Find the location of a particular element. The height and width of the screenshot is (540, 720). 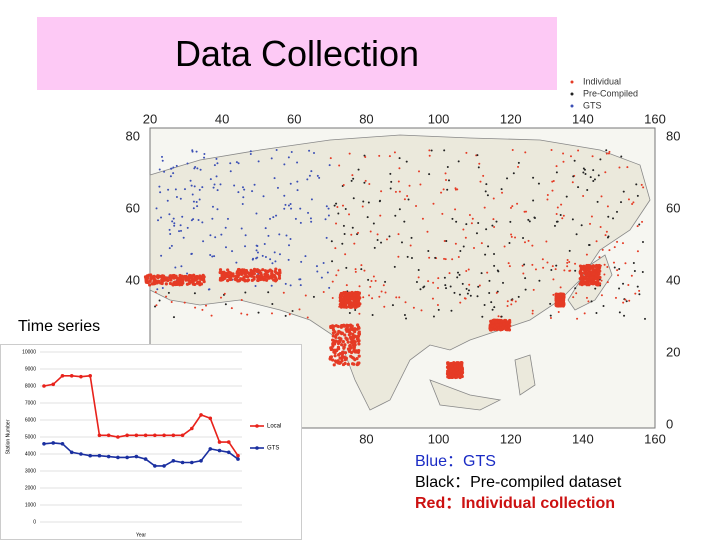

y-tick-label: 0 is located at coordinates (34, 522).